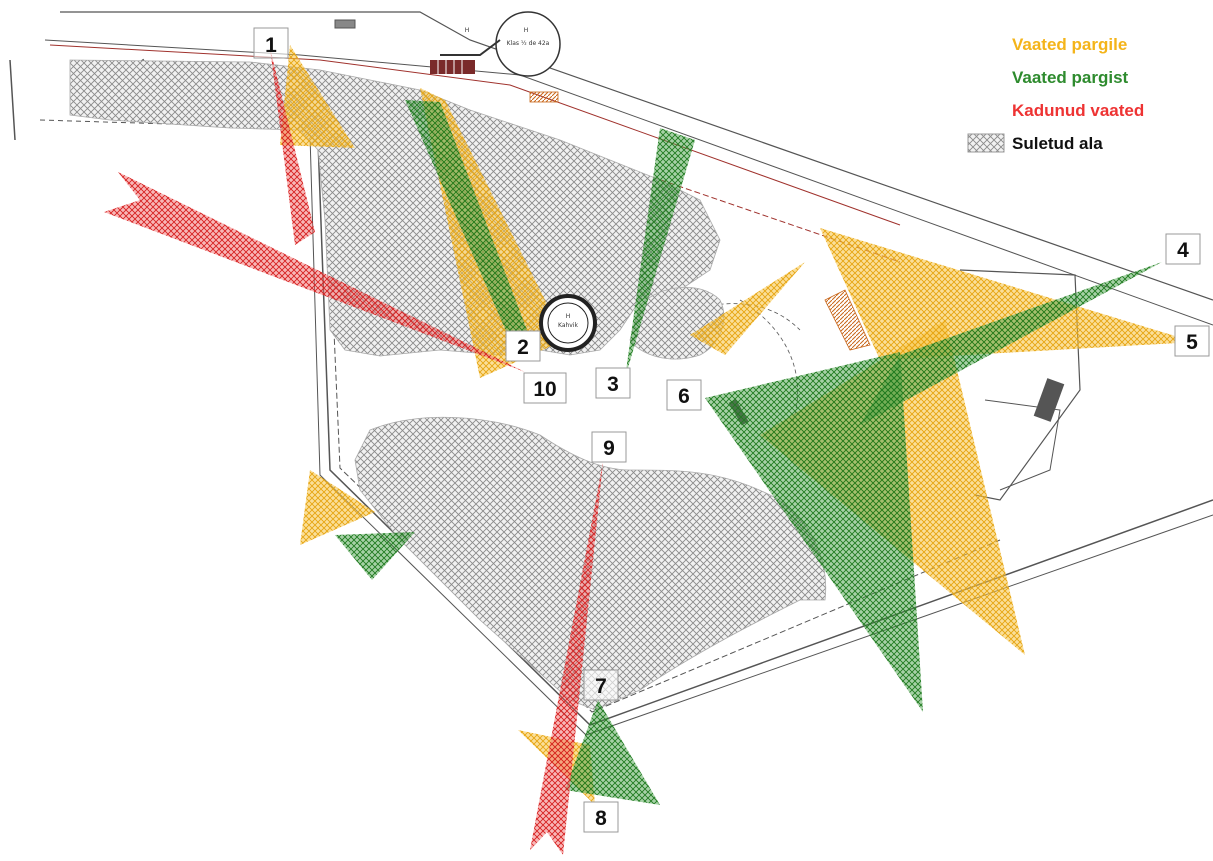 The height and width of the screenshot is (861, 1213). I want to click on viewpoint-label: 10, so click(544, 389).